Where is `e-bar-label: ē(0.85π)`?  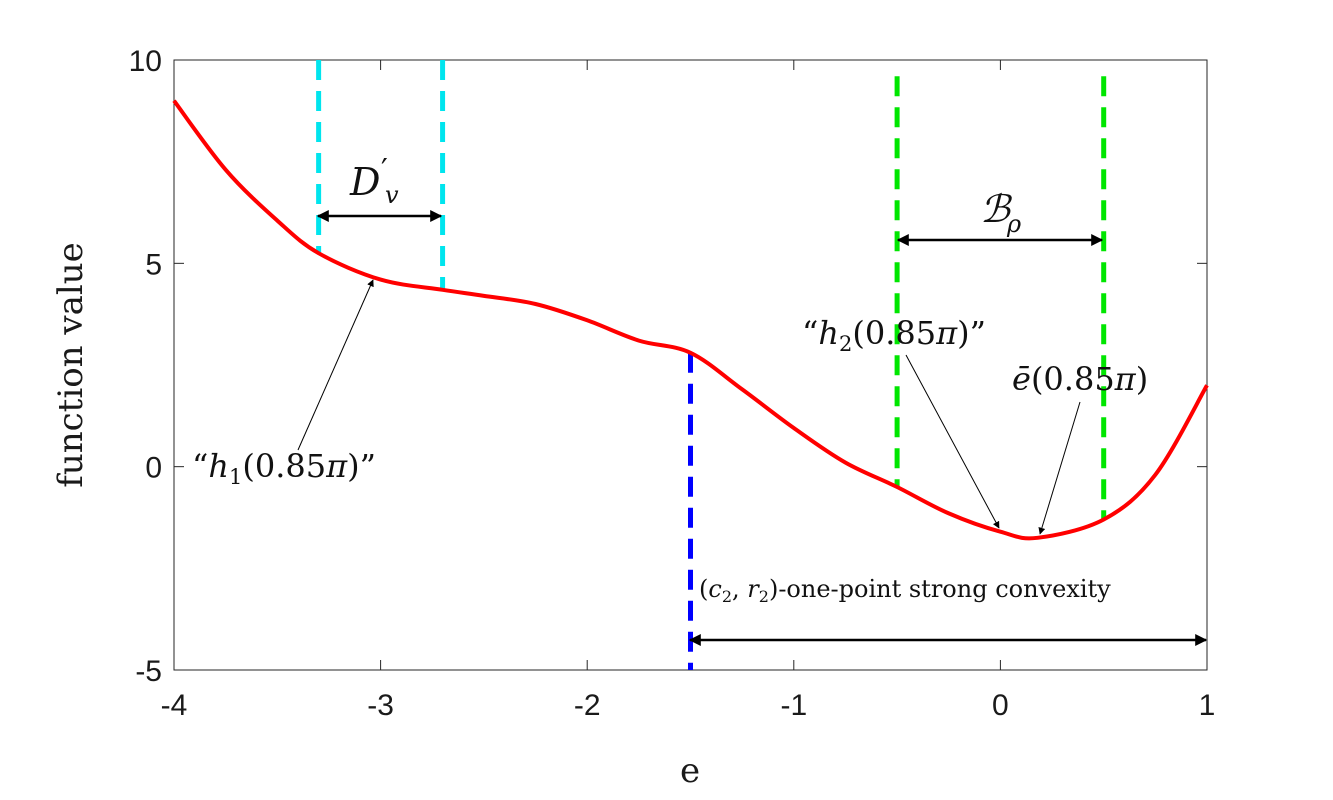 e-bar-label: ē(0.85π) is located at coordinates (1080, 379).